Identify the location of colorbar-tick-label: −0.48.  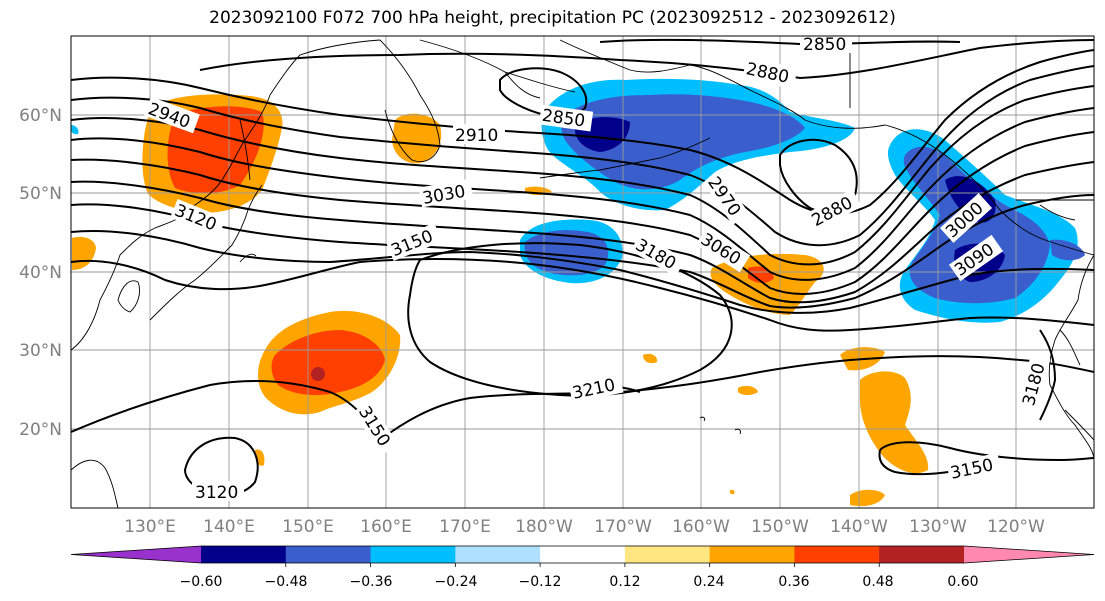
(286, 582).